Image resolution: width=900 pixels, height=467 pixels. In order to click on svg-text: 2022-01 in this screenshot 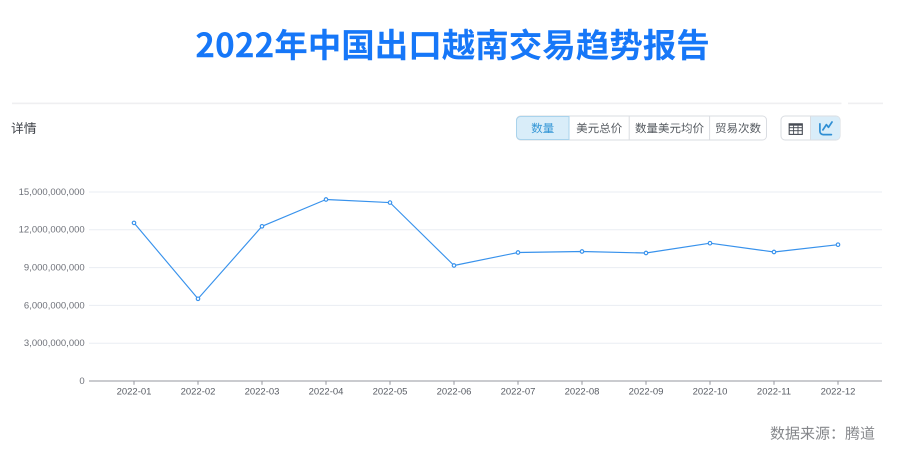, I will do `click(134, 392)`.